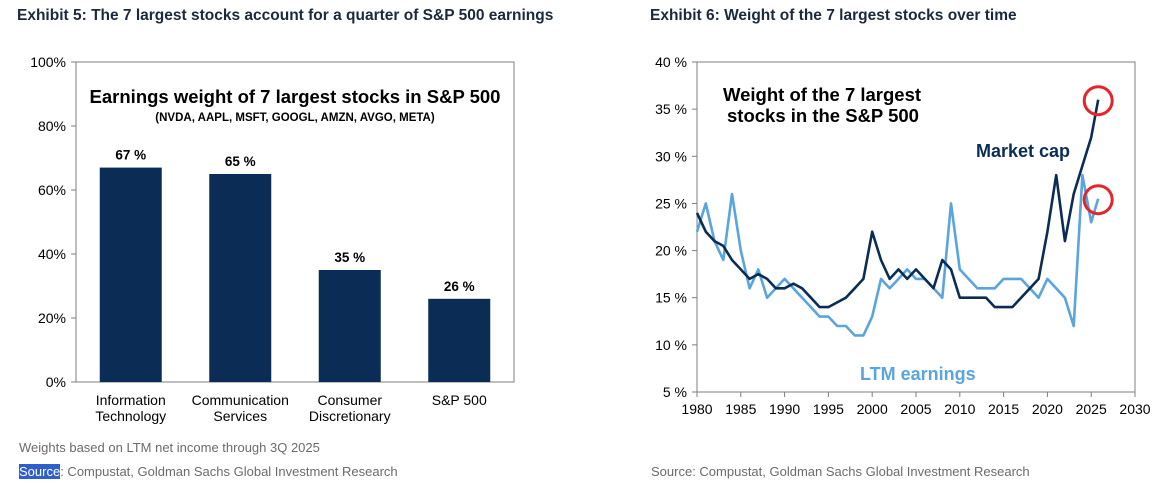  Describe the element at coordinates (459, 286) in the screenshot. I see `bar-value-label: 26 %` at that location.